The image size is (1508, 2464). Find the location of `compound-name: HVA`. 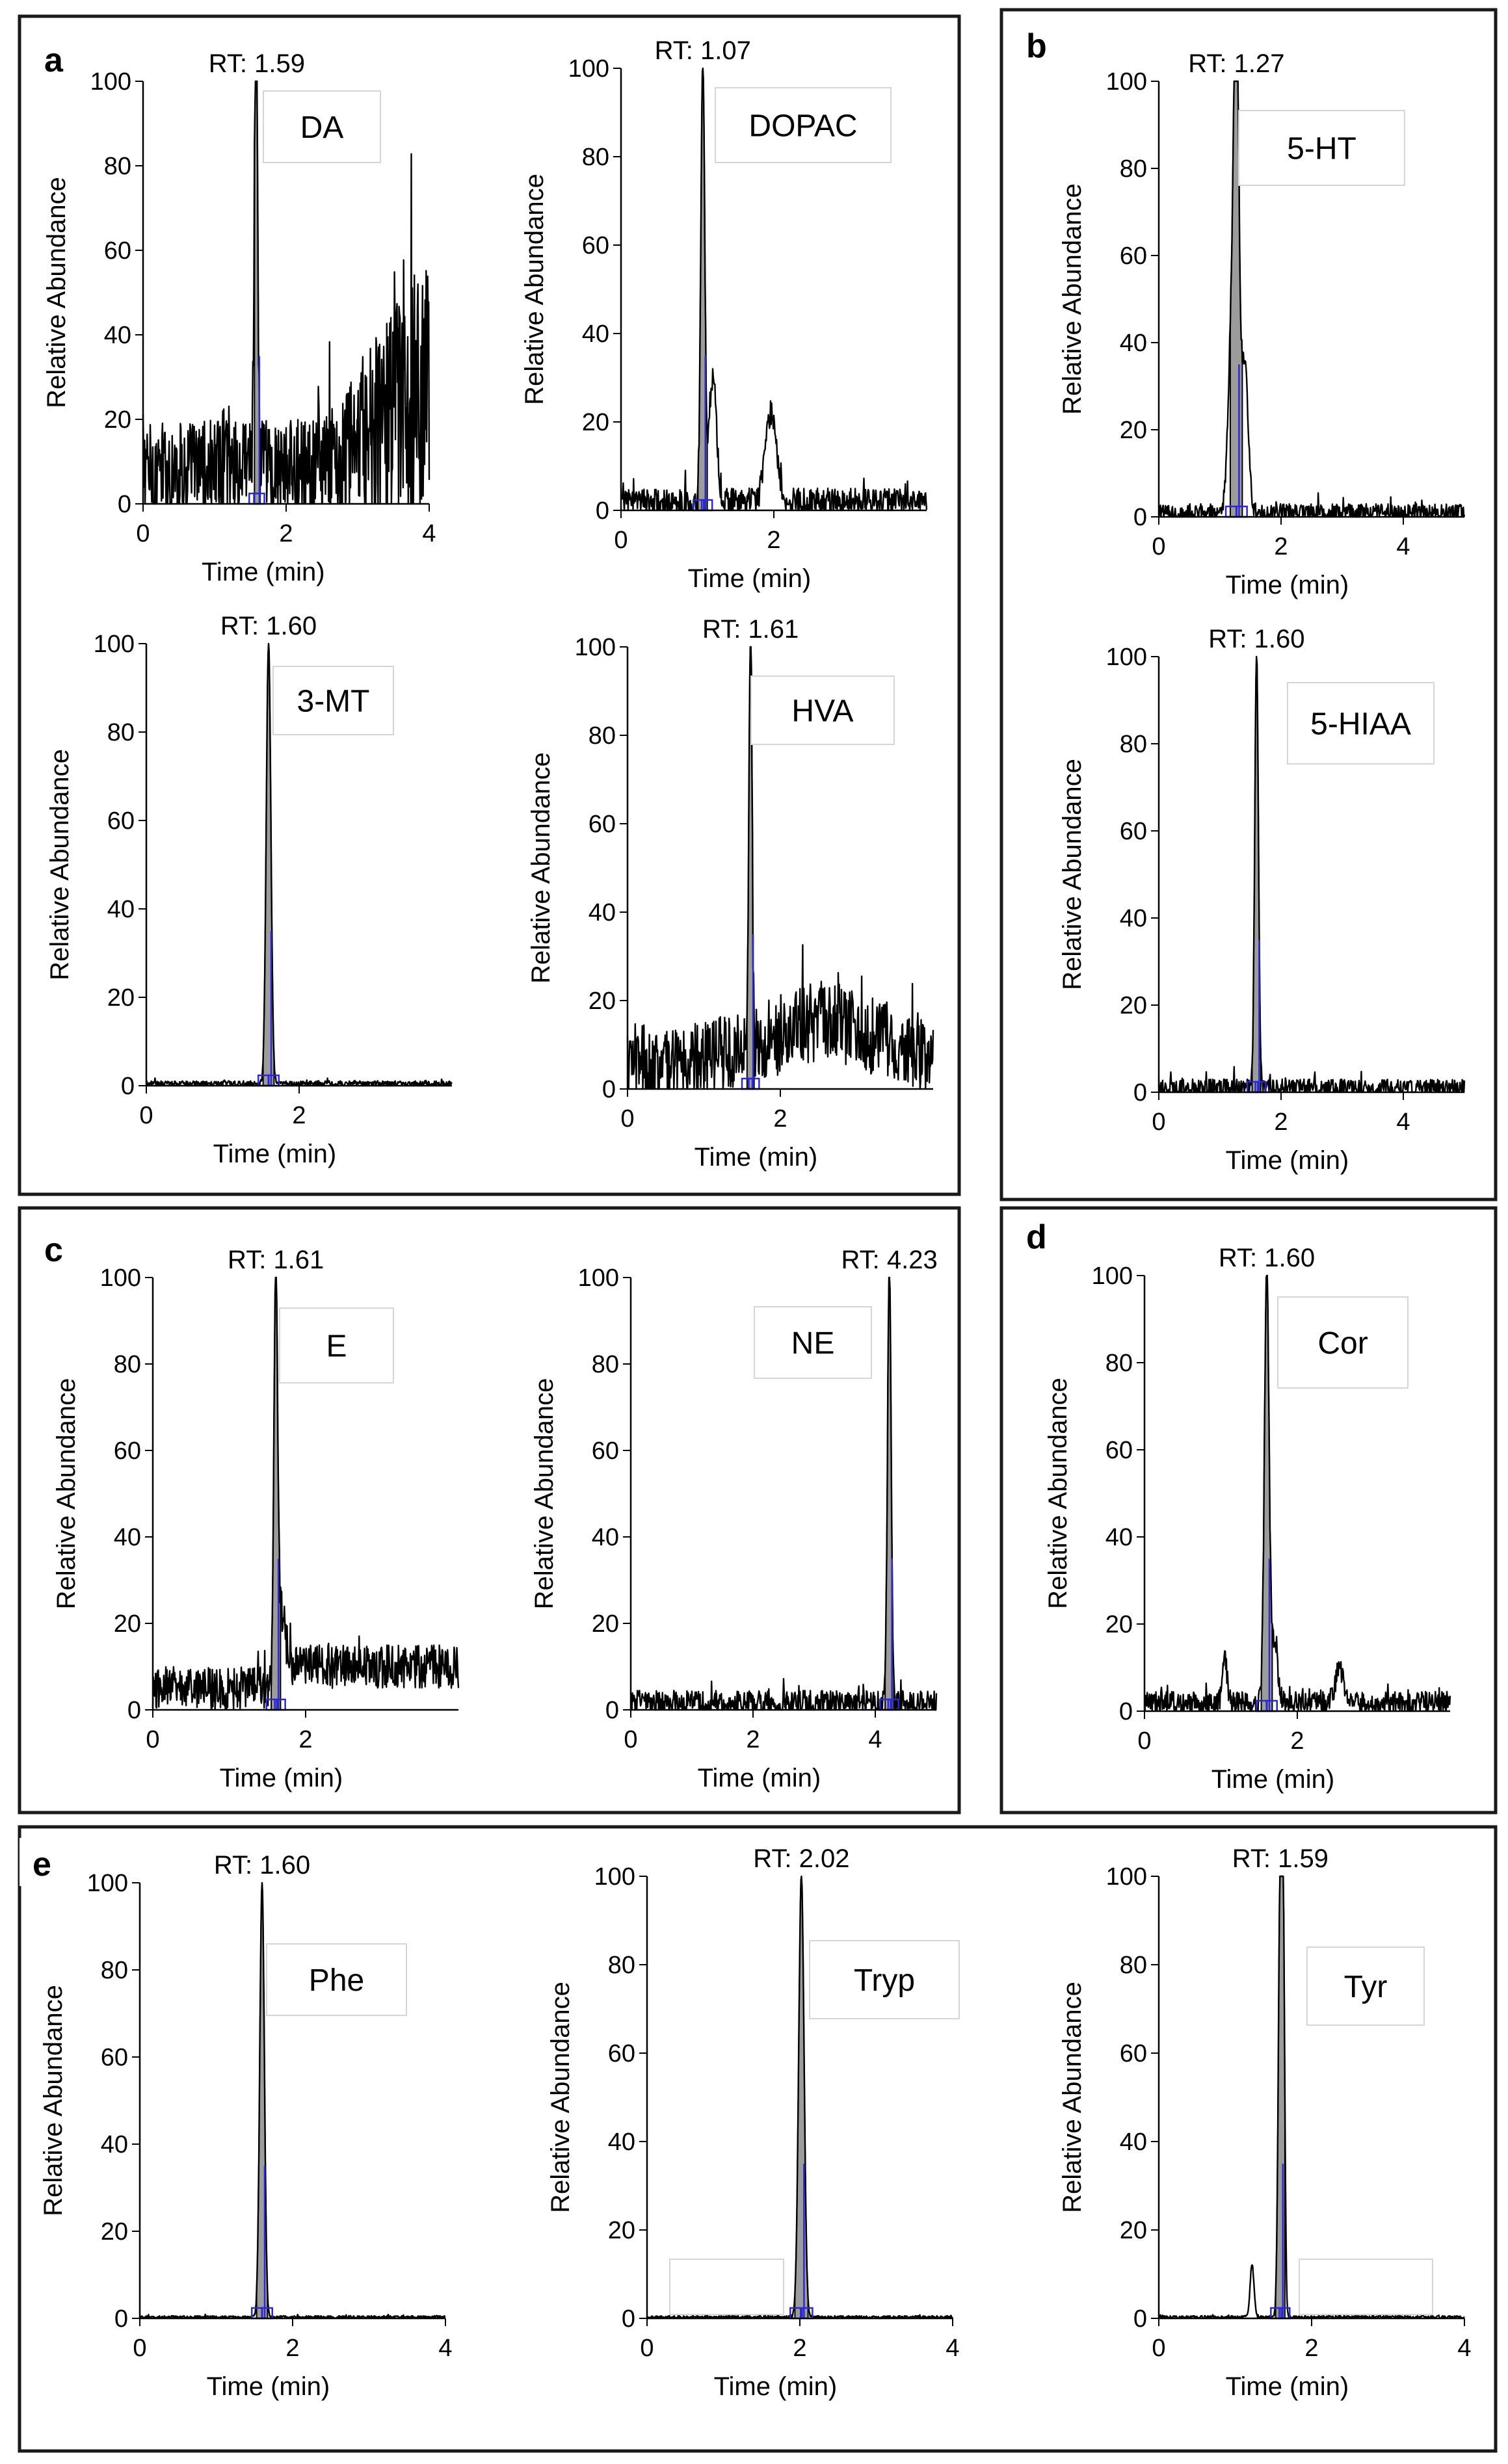

compound-name: HVA is located at coordinates (822, 711).